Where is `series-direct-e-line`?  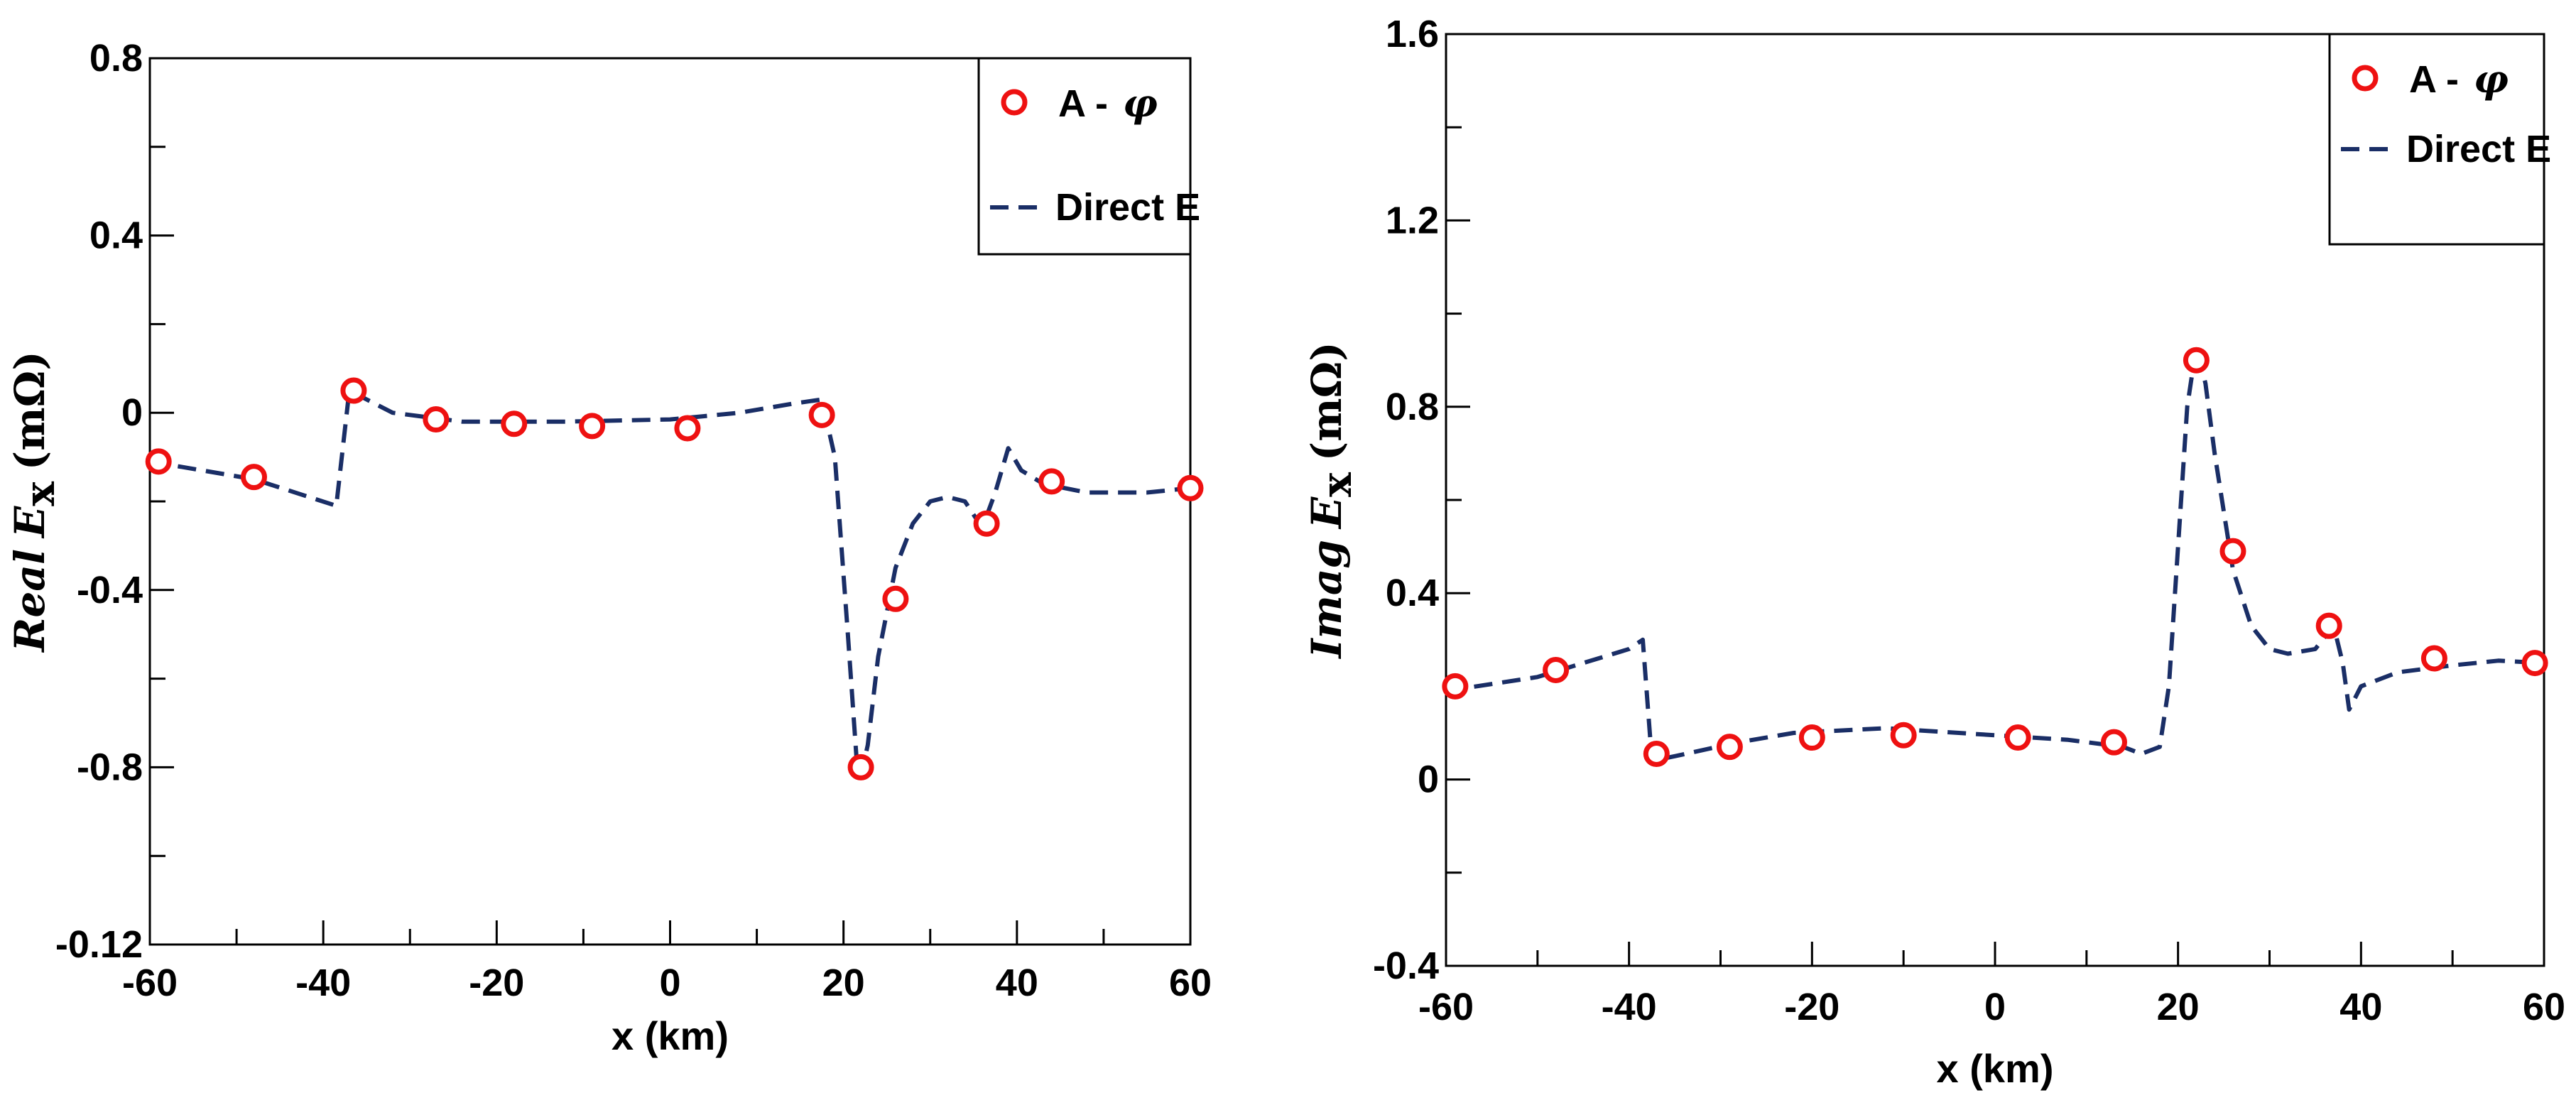
series-direct-e-line is located at coordinates (670, 583).